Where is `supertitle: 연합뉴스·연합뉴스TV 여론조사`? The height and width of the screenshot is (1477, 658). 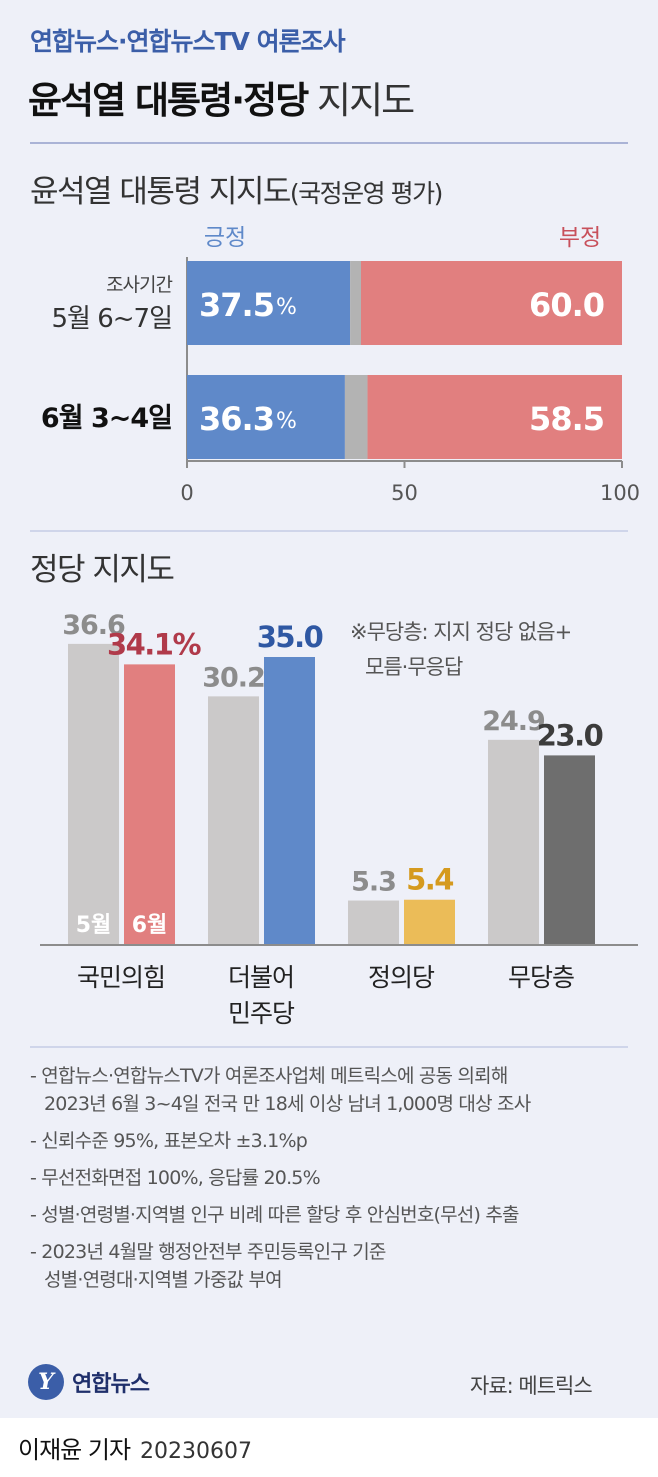
supertitle: 연합뉴스·연합뉴스TV 여론조사 is located at coordinates (188, 41).